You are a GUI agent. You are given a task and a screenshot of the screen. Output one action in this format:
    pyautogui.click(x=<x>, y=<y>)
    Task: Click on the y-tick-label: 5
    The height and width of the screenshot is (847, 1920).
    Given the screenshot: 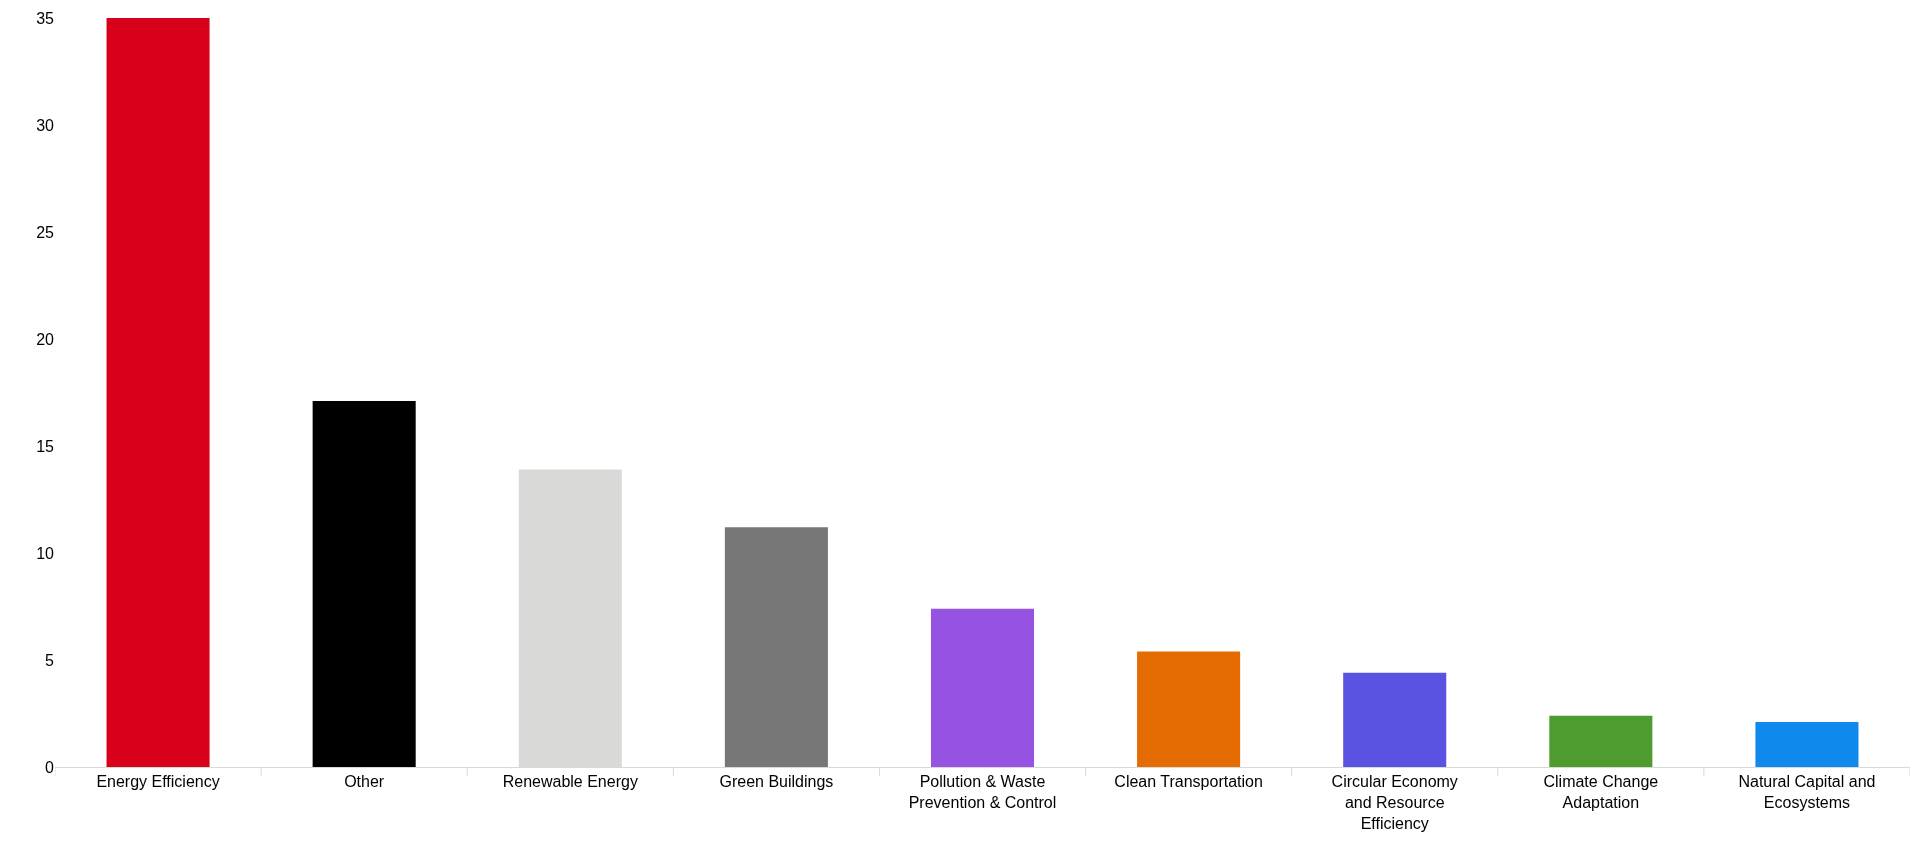 What is the action you would take?
    pyautogui.click(x=50, y=660)
    